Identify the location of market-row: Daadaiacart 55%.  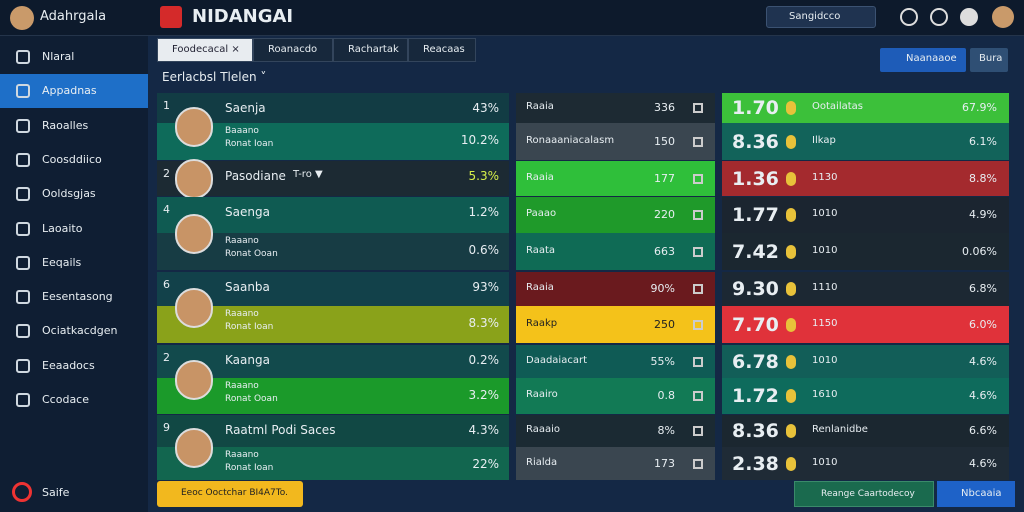
(615, 361).